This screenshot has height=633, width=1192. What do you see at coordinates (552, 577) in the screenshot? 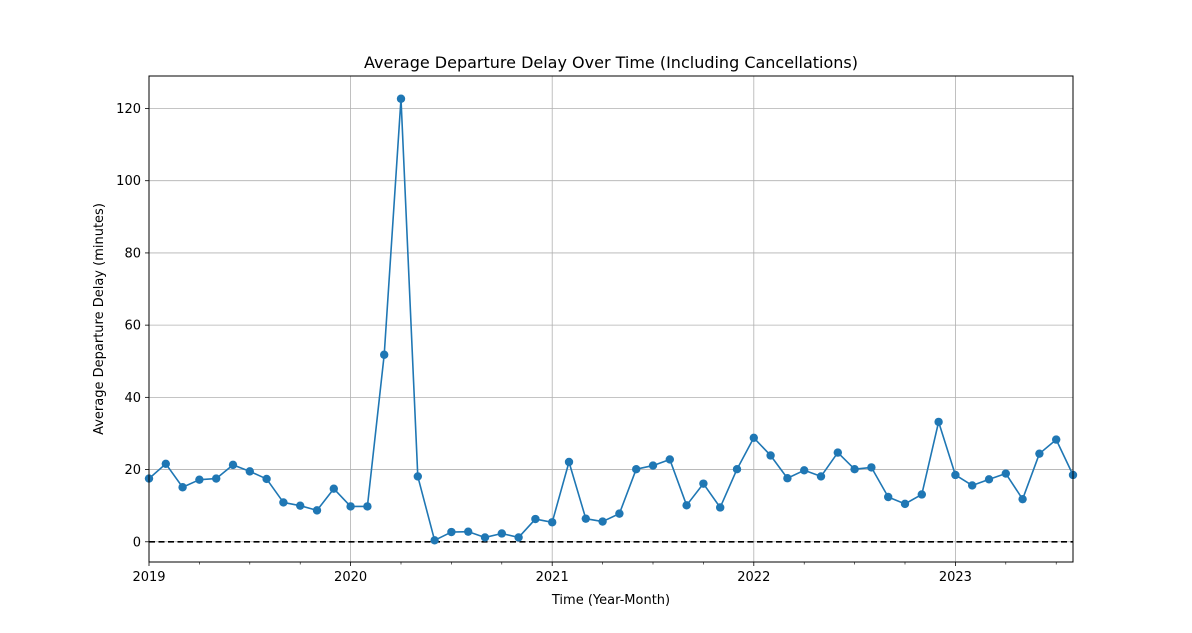
I see `x-tick-label: 2021` at bounding box center [552, 577].